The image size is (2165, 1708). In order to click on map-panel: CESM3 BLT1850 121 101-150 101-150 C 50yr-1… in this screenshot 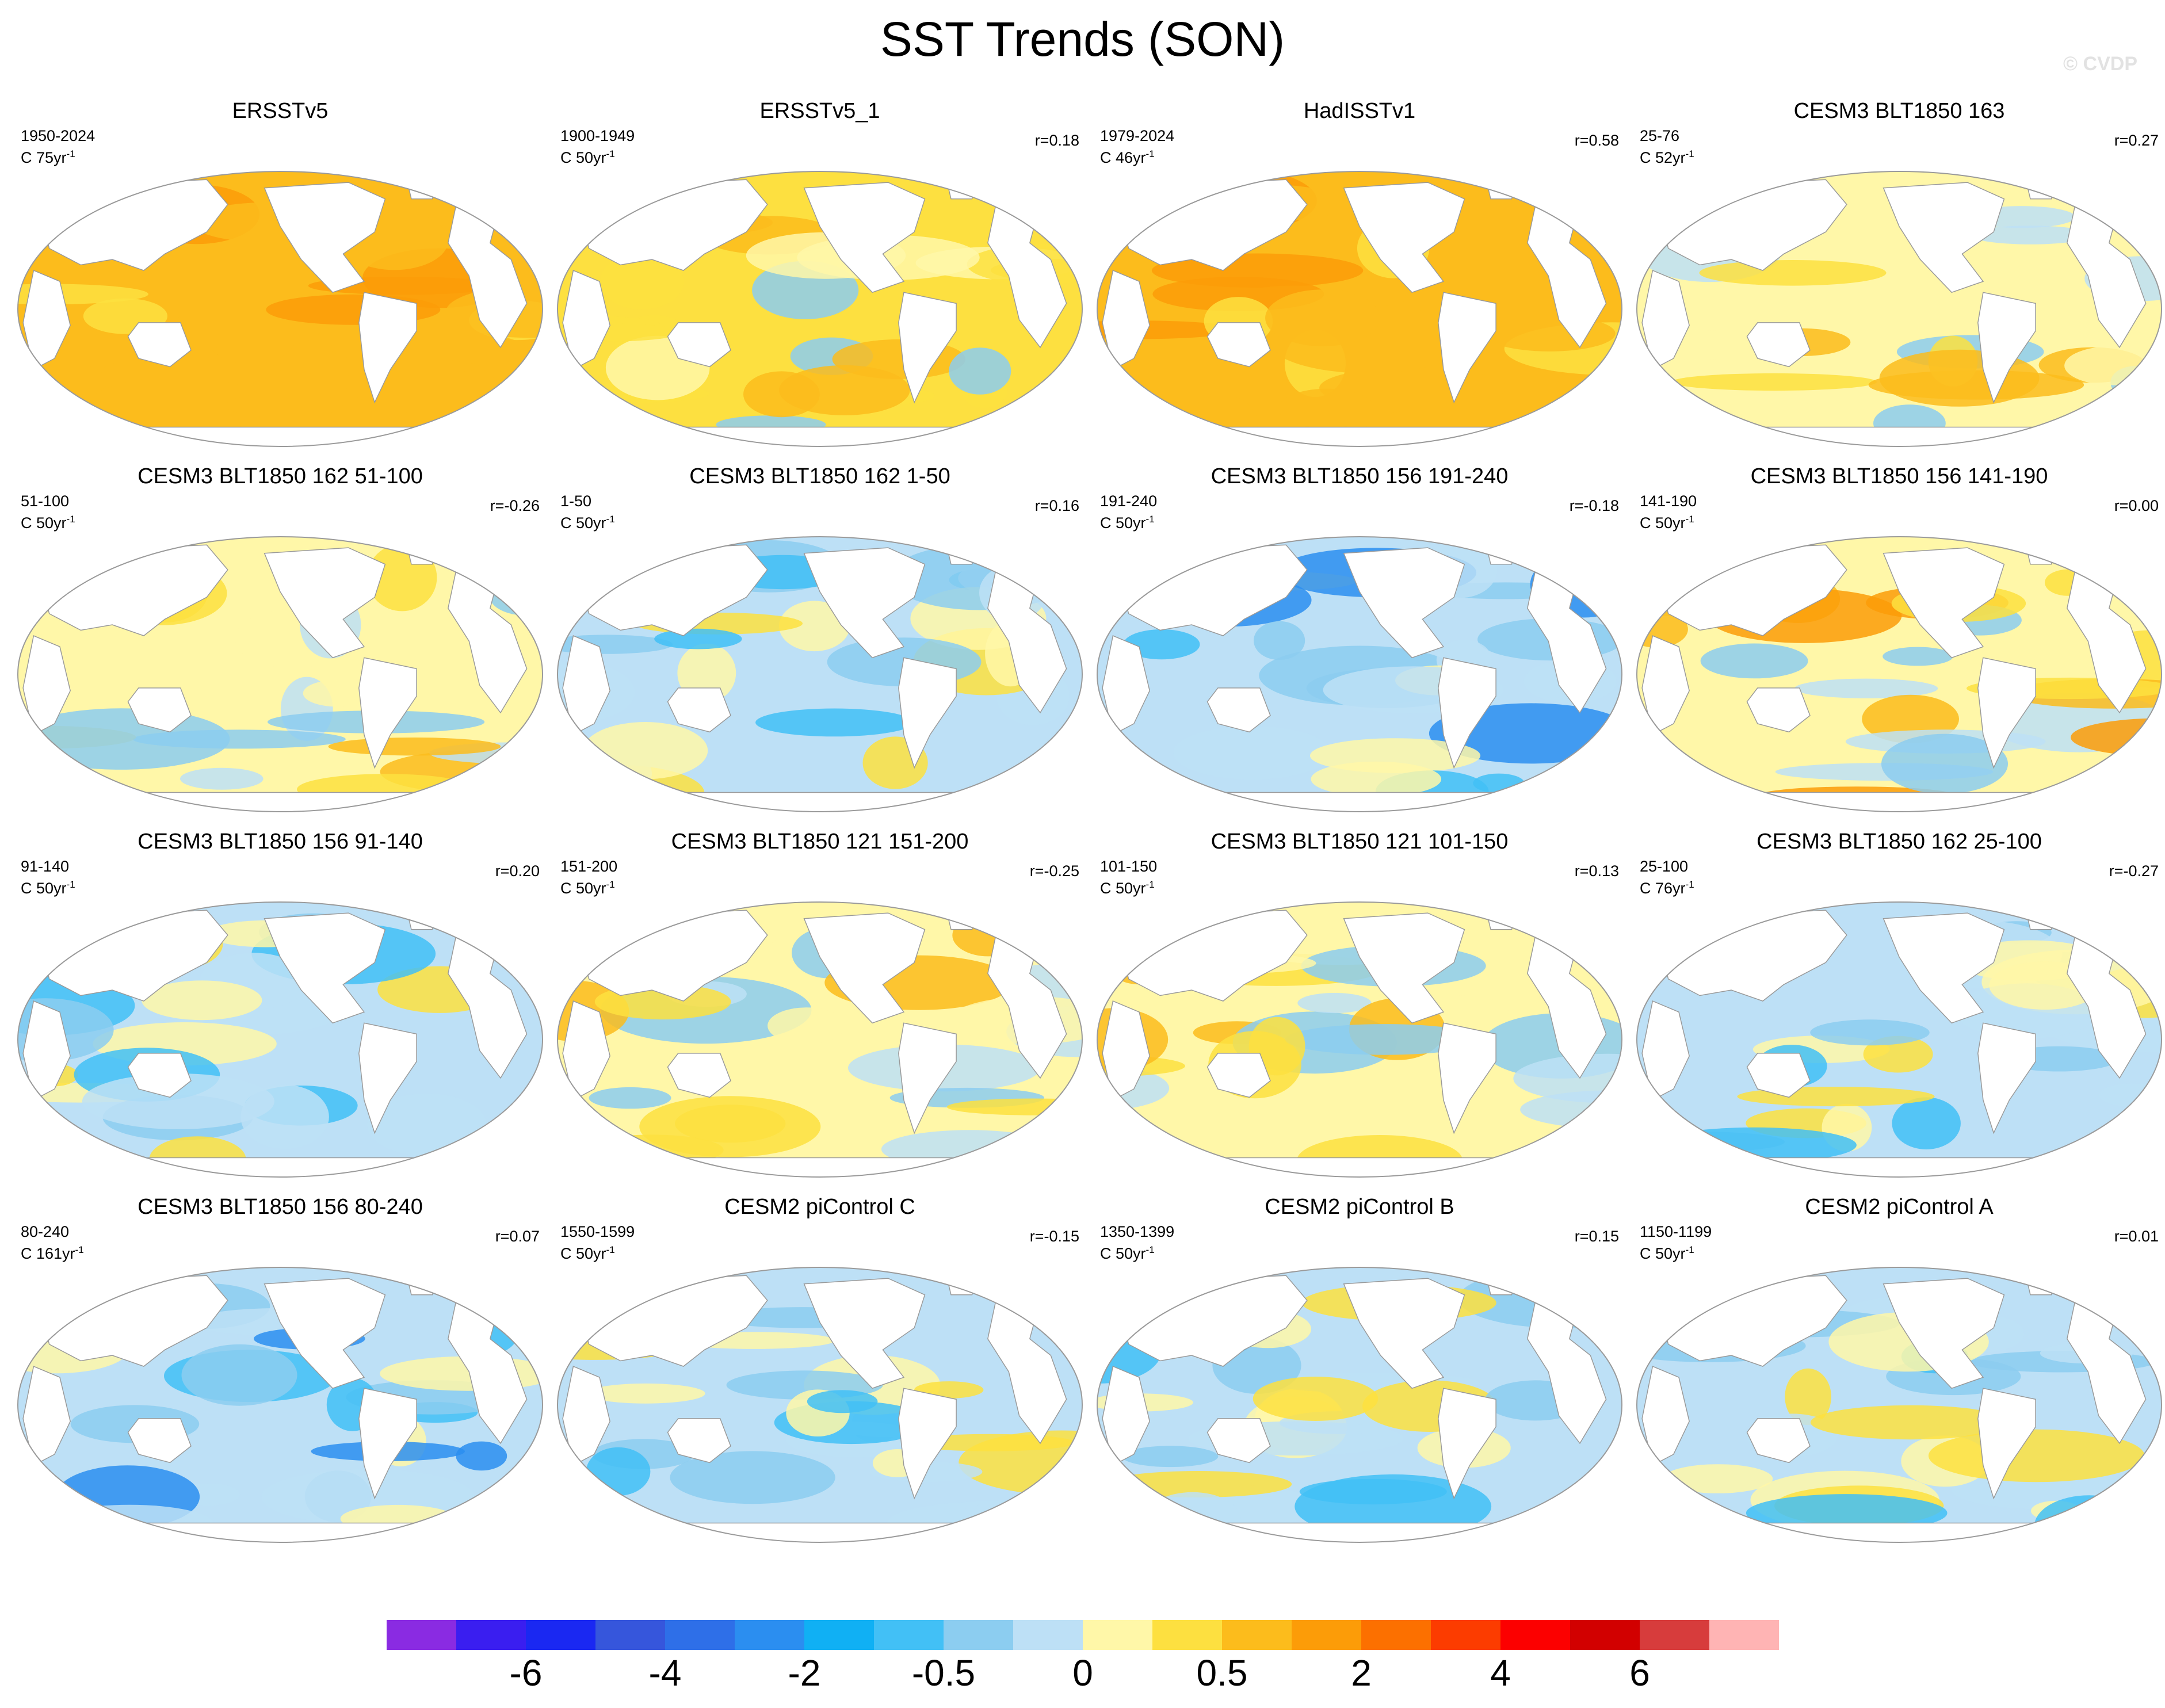, I will do `click(1359, 1011)`.